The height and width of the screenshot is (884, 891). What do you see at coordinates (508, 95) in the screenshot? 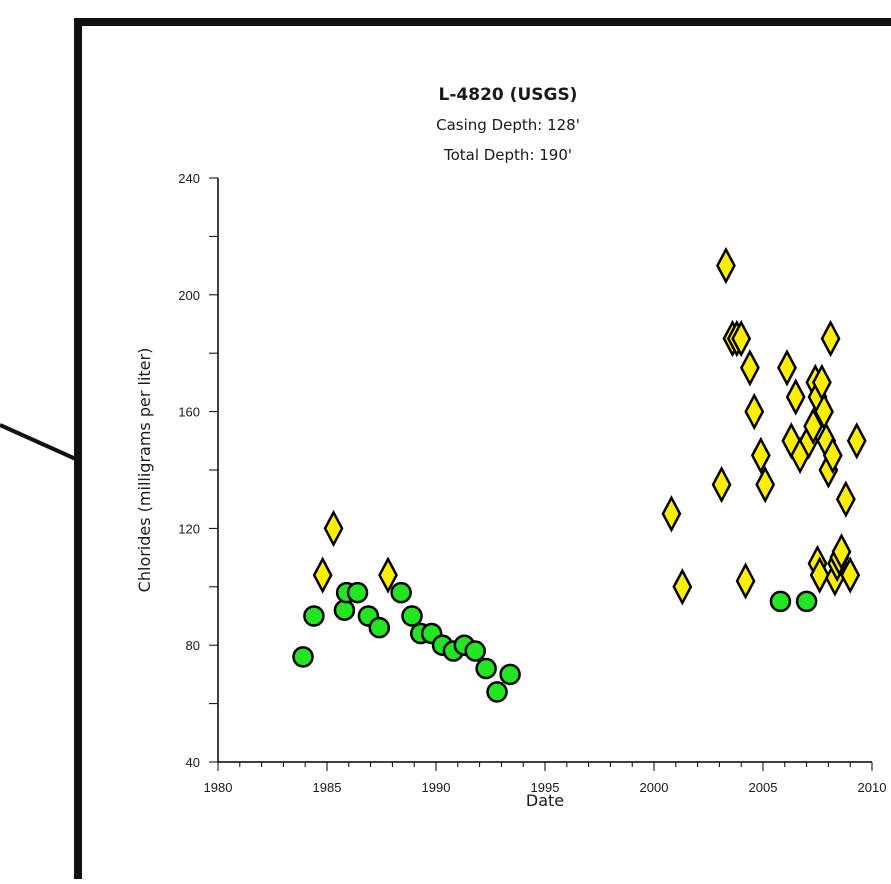
I see `chart-title: L-4820 (USGS)` at bounding box center [508, 95].